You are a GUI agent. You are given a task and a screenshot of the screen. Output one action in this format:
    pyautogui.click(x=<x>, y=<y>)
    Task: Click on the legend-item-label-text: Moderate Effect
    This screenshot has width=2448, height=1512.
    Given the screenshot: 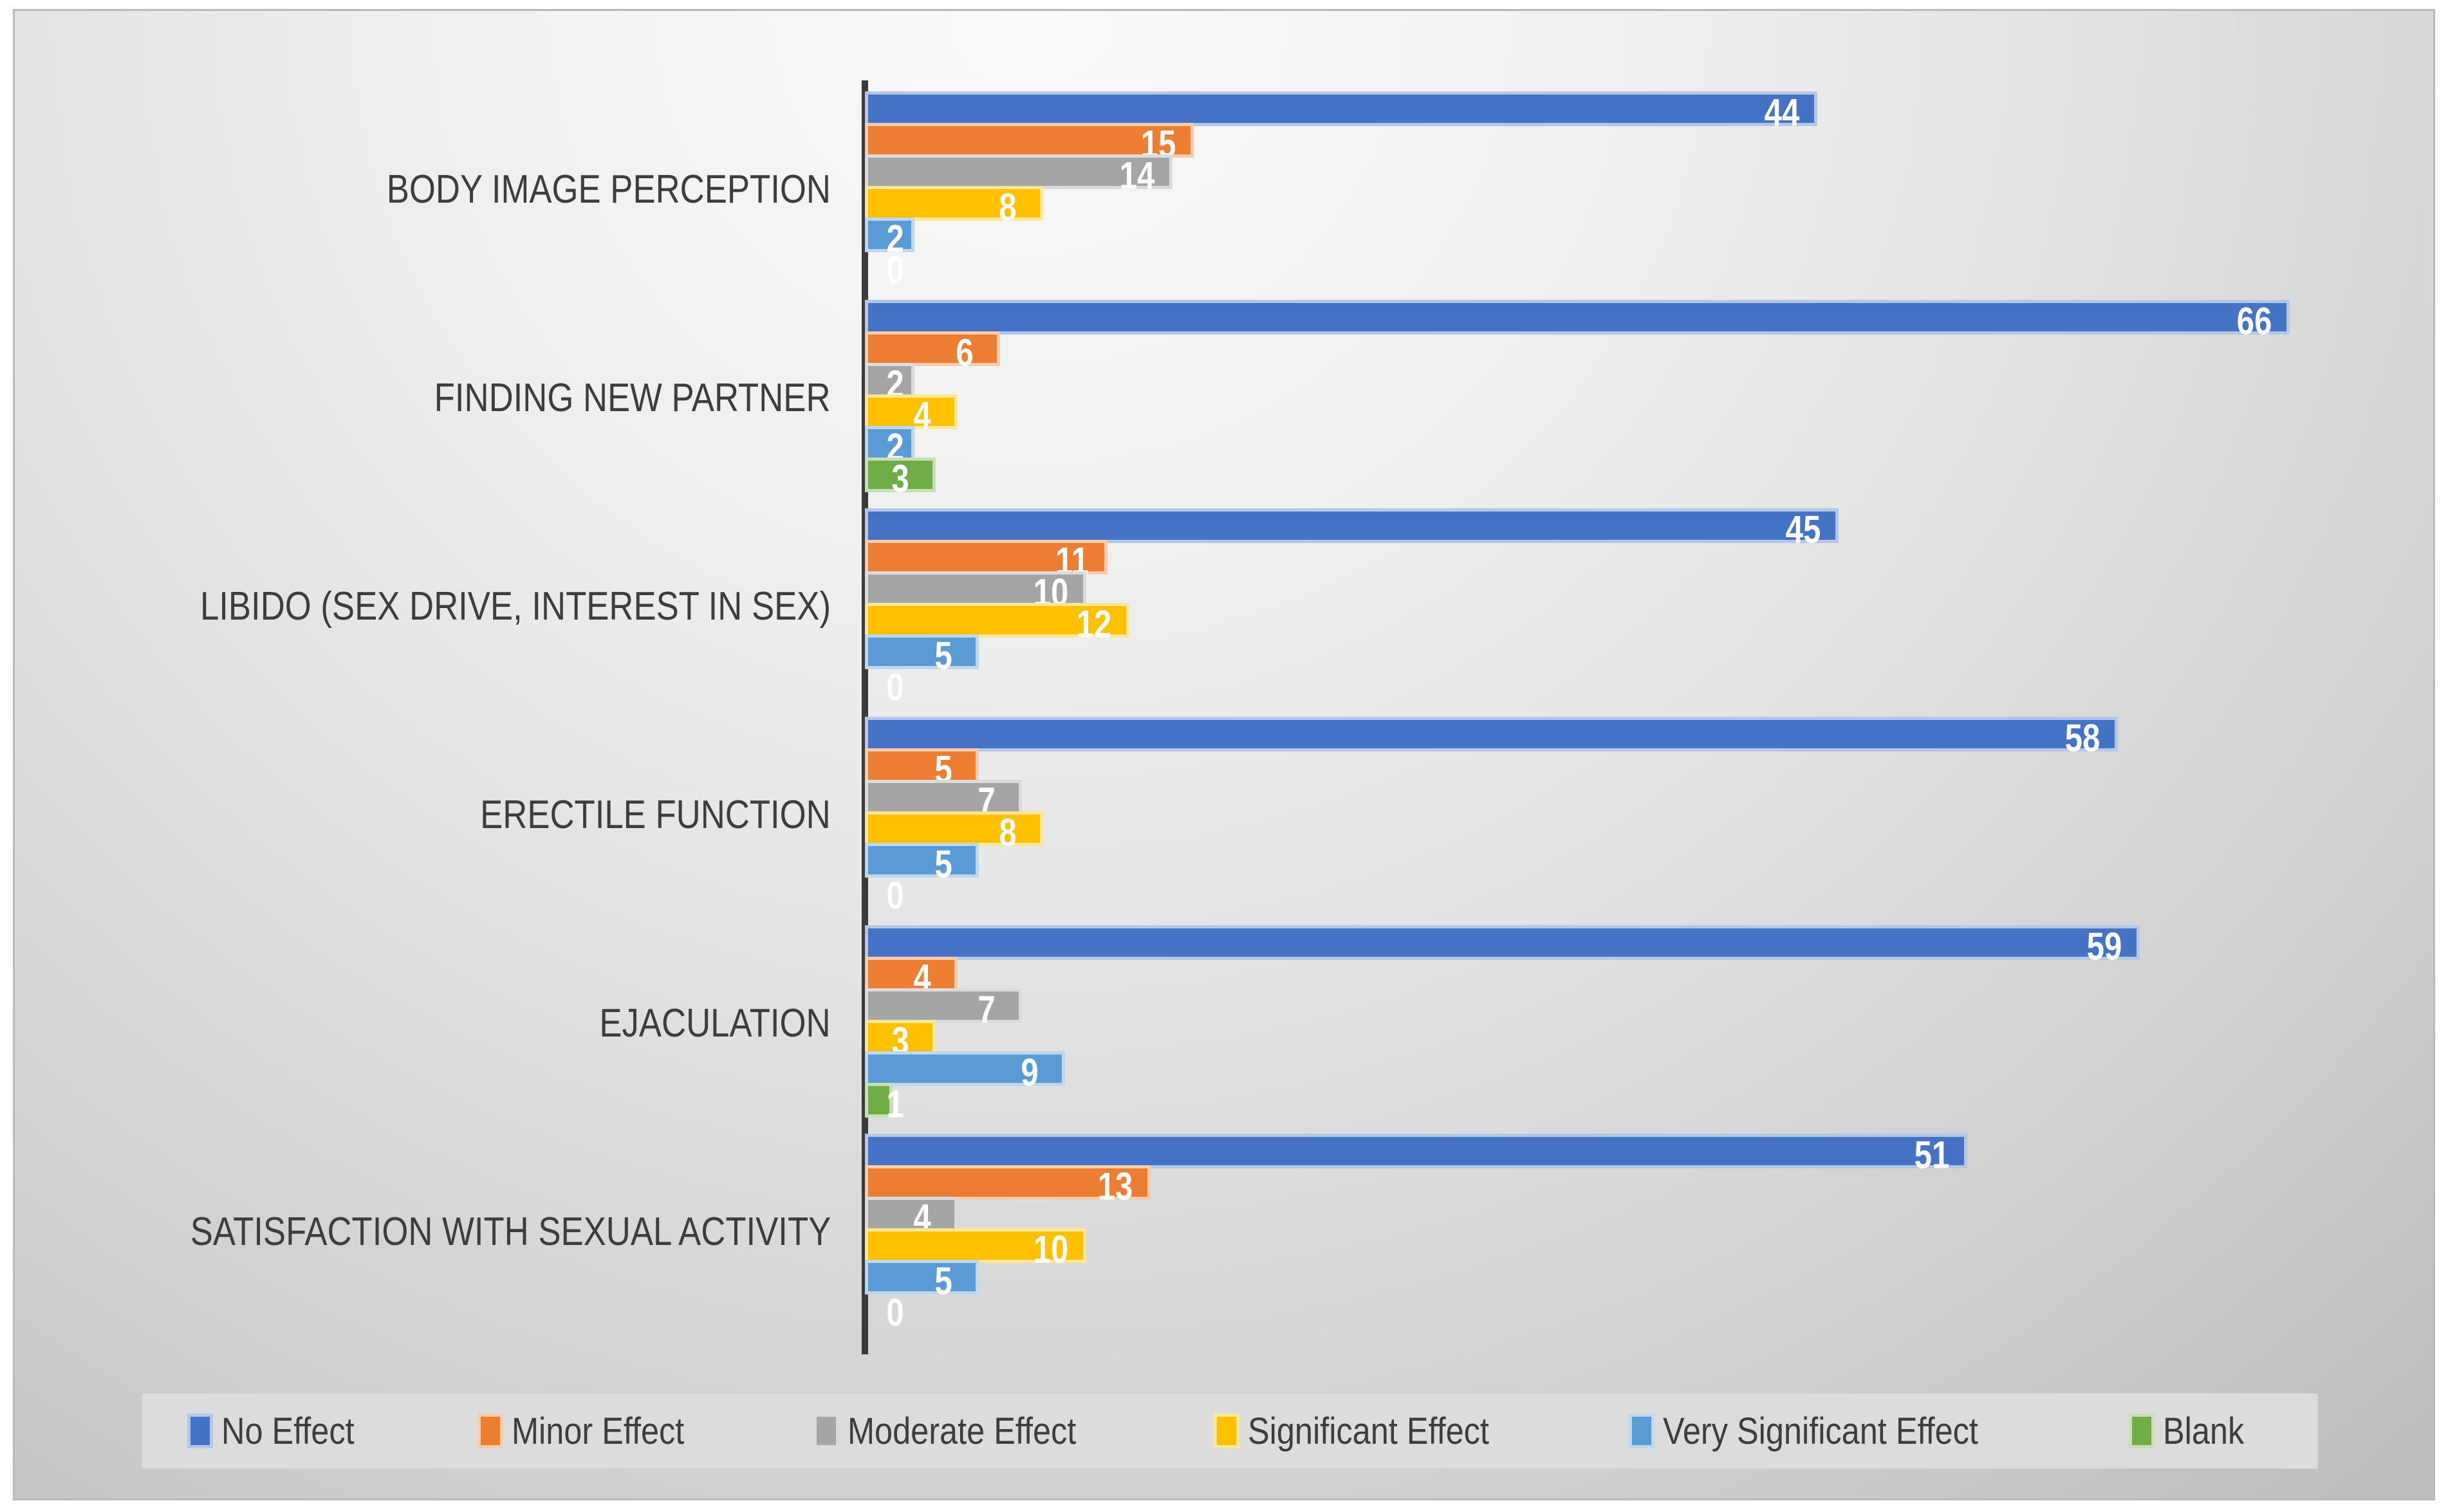 What is the action you would take?
    pyautogui.click(x=962, y=1431)
    